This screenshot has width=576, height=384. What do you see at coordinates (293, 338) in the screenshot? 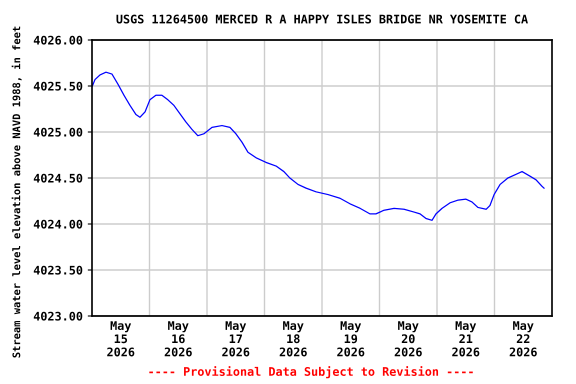
I see `x-tick-label: May 18 2026` at bounding box center [293, 338].